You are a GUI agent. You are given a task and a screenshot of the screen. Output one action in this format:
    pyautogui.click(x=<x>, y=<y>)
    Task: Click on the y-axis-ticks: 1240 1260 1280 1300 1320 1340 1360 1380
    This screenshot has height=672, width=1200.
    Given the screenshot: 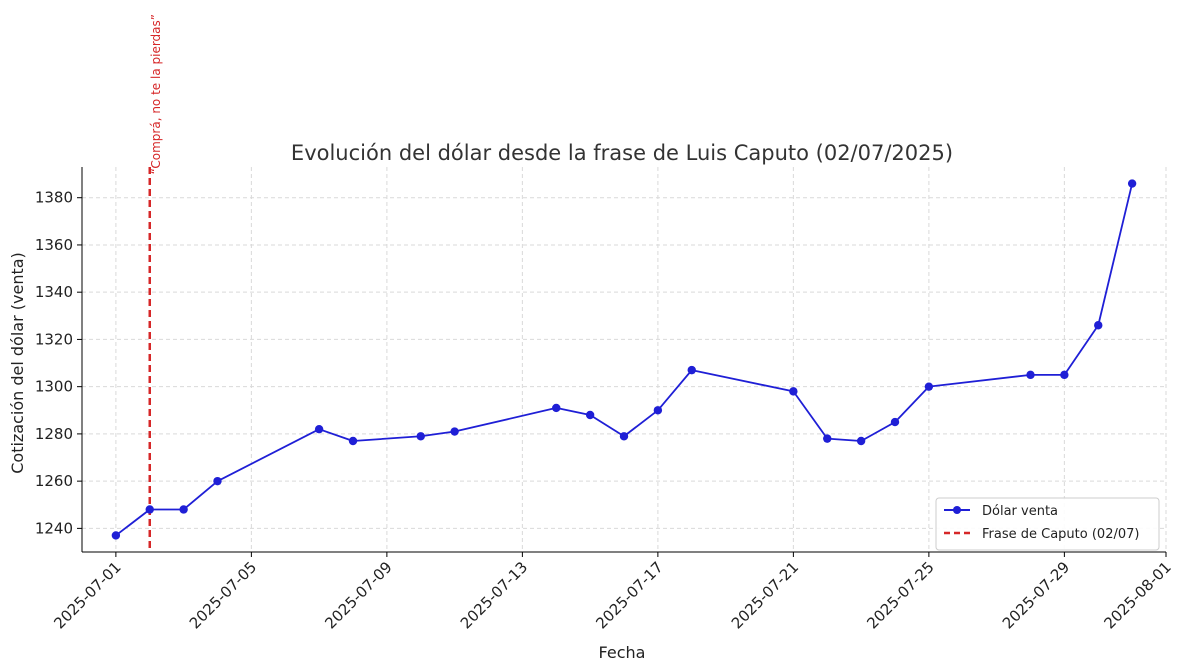 What is the action you would take?
    pyautogui.click(x=58, y=363)
    